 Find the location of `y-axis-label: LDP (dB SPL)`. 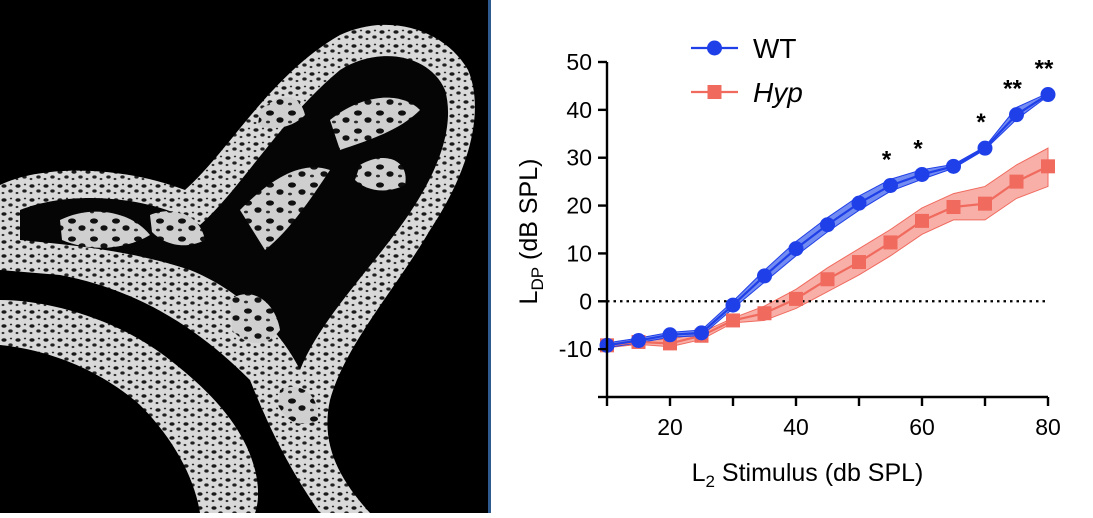

y-axis-label: LDP (dB SPL) is located at coordinates (531, 232).